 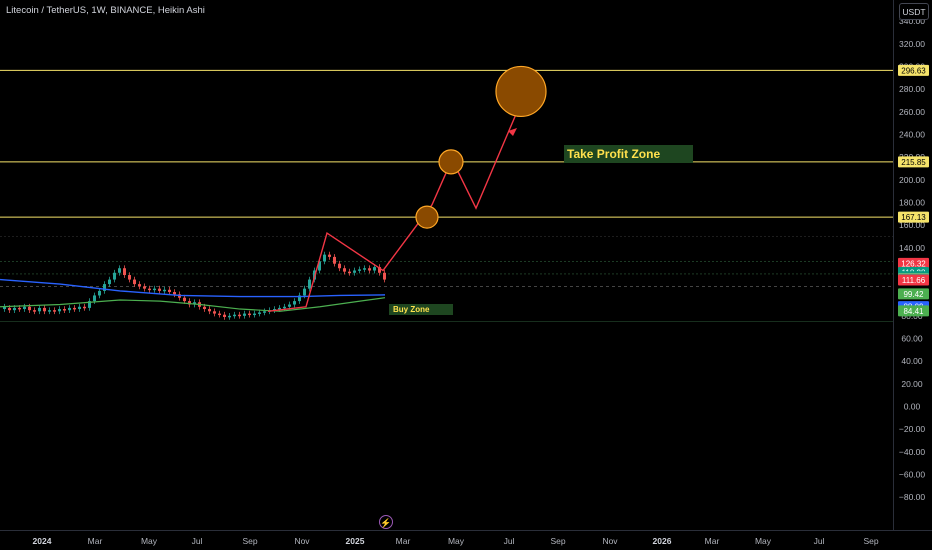 I want to click on buy-zone-label: Buy Zone, so click(x=421, y=309).